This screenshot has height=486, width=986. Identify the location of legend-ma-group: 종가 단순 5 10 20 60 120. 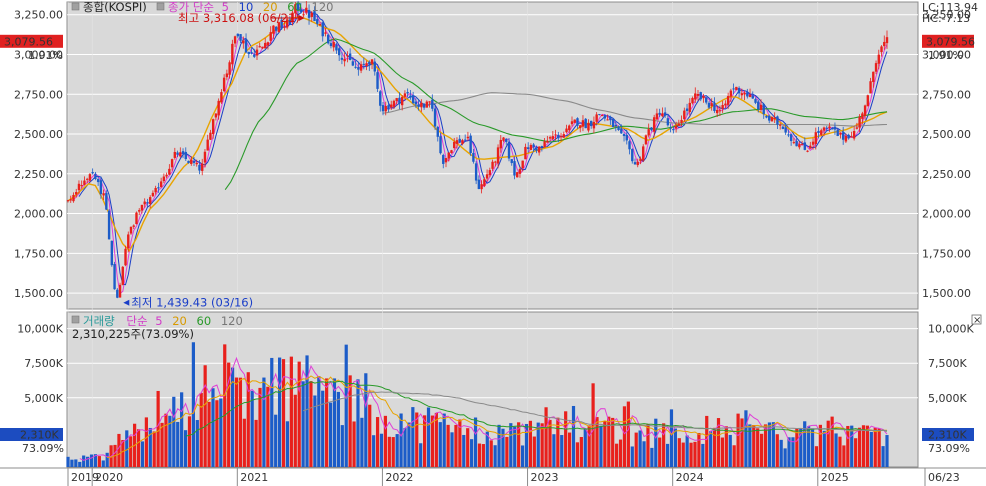
(250, 7).